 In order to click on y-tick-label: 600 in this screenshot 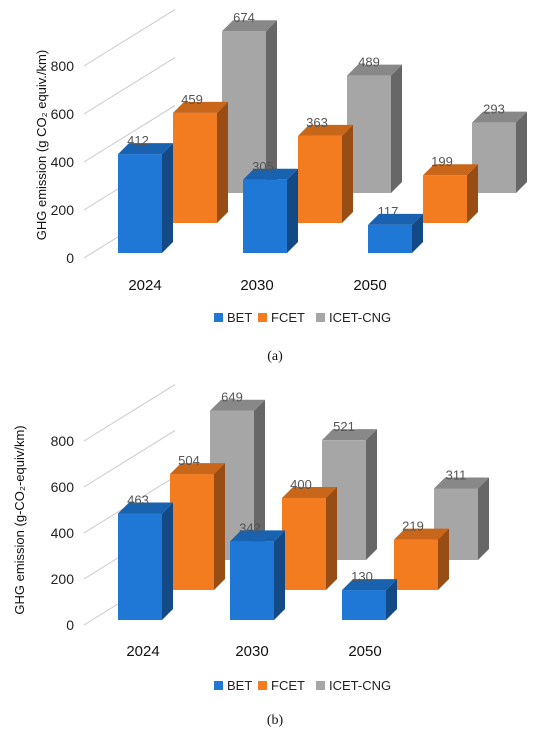, I will do `click(63, 114)`.